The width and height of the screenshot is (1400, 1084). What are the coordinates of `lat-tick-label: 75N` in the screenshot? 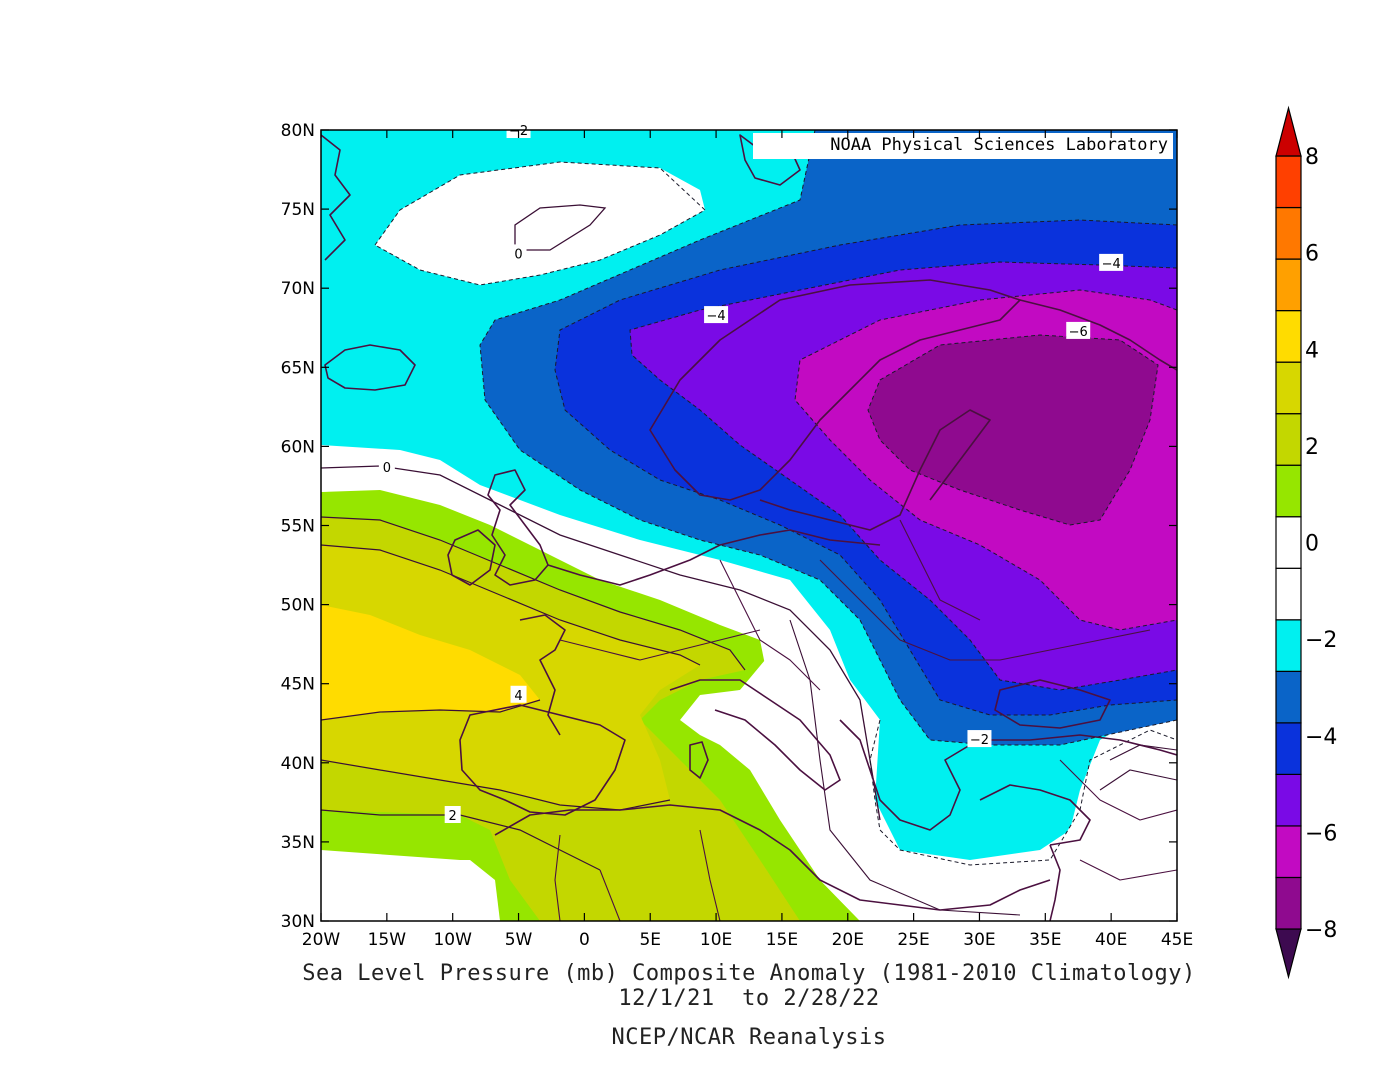 It's located at (298, 210).